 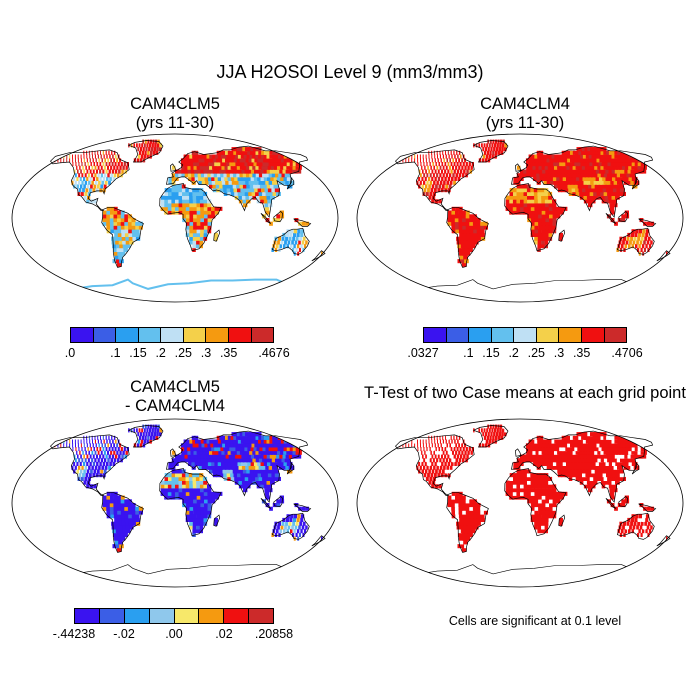 What do you see at coordinates (175, 387) in the screenshot?
I see `panel-3-title-line1: CAM4CLM5` at bounding box center [175, 387].